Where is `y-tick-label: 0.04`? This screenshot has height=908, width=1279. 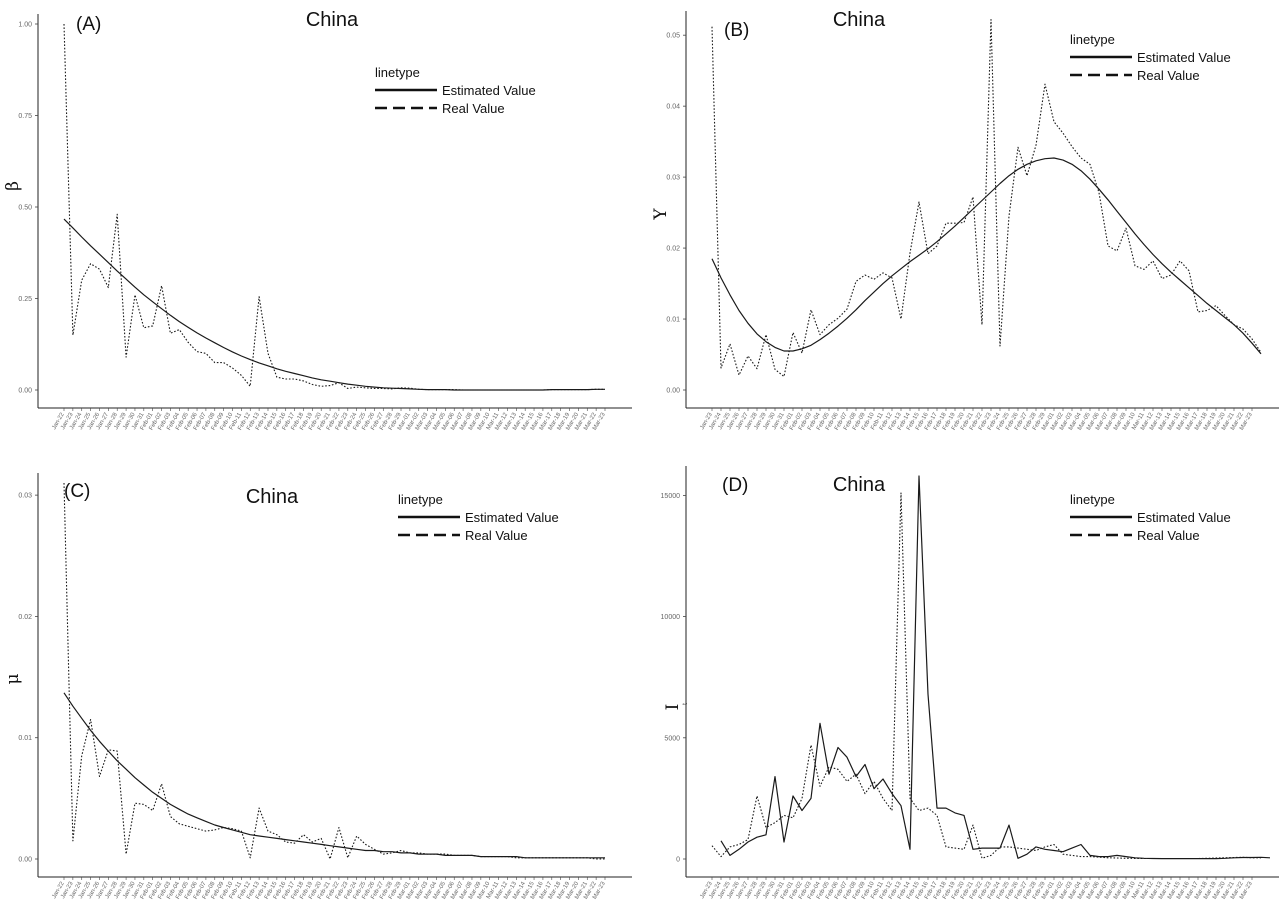
y-tick-label: 0.04 is located at coordinates (673, 107).